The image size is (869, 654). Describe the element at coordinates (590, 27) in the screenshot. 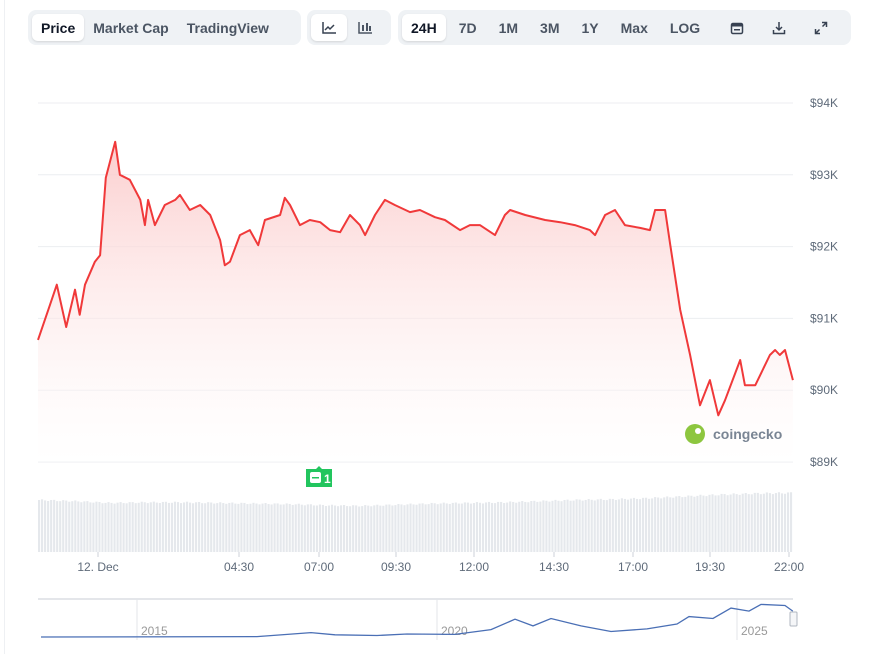

I see `range-1y: 1Y` at that location.